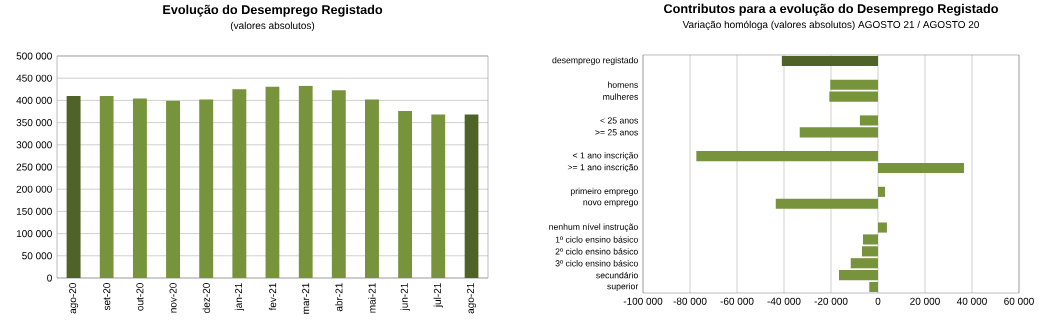 The height and width of the screenshot is (327, 1039). What do you see at coordinates (273, 10) in the screenshot?
I see `chart-title: Evolução do Desemprego Registado` at bounding box center [273, 10].